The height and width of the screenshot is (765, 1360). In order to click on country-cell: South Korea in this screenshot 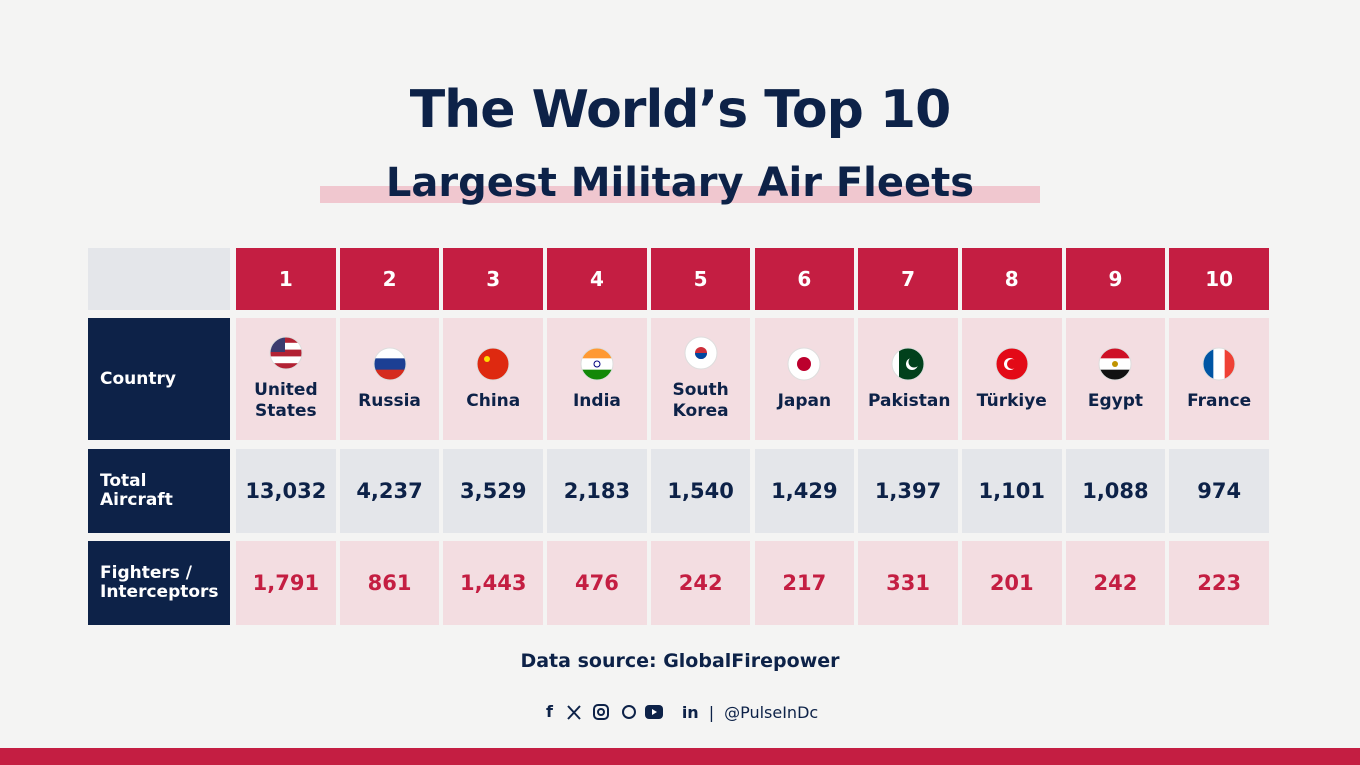, I will do `click(700, 379)`.